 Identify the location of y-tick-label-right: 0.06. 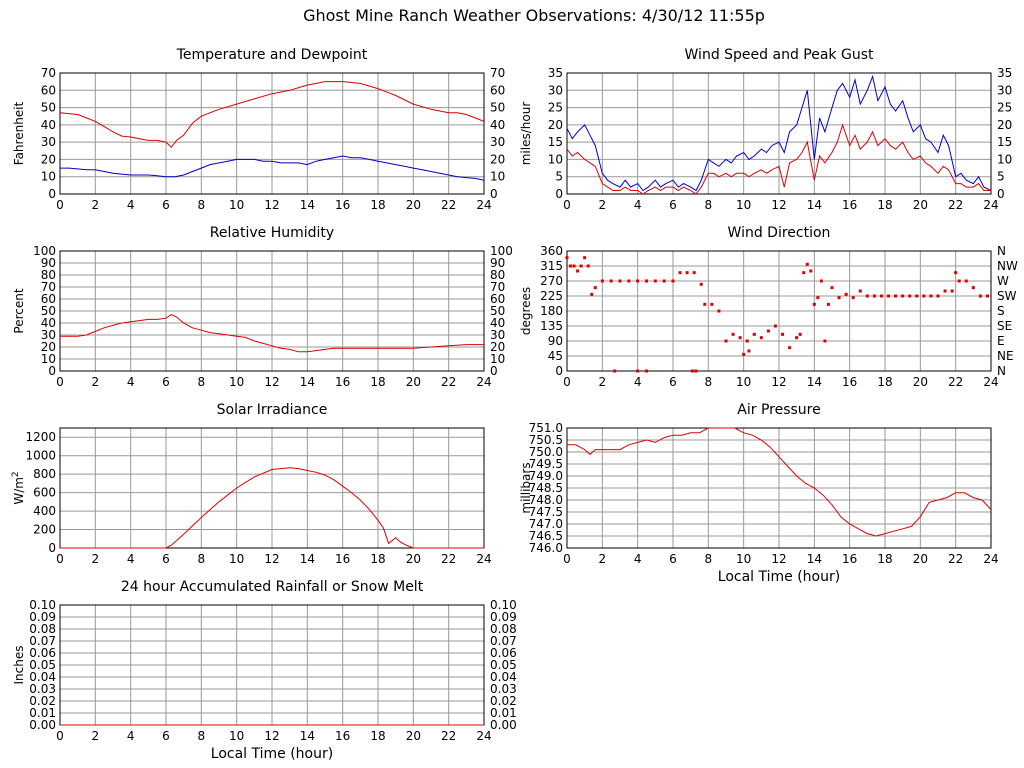
(503, 653).